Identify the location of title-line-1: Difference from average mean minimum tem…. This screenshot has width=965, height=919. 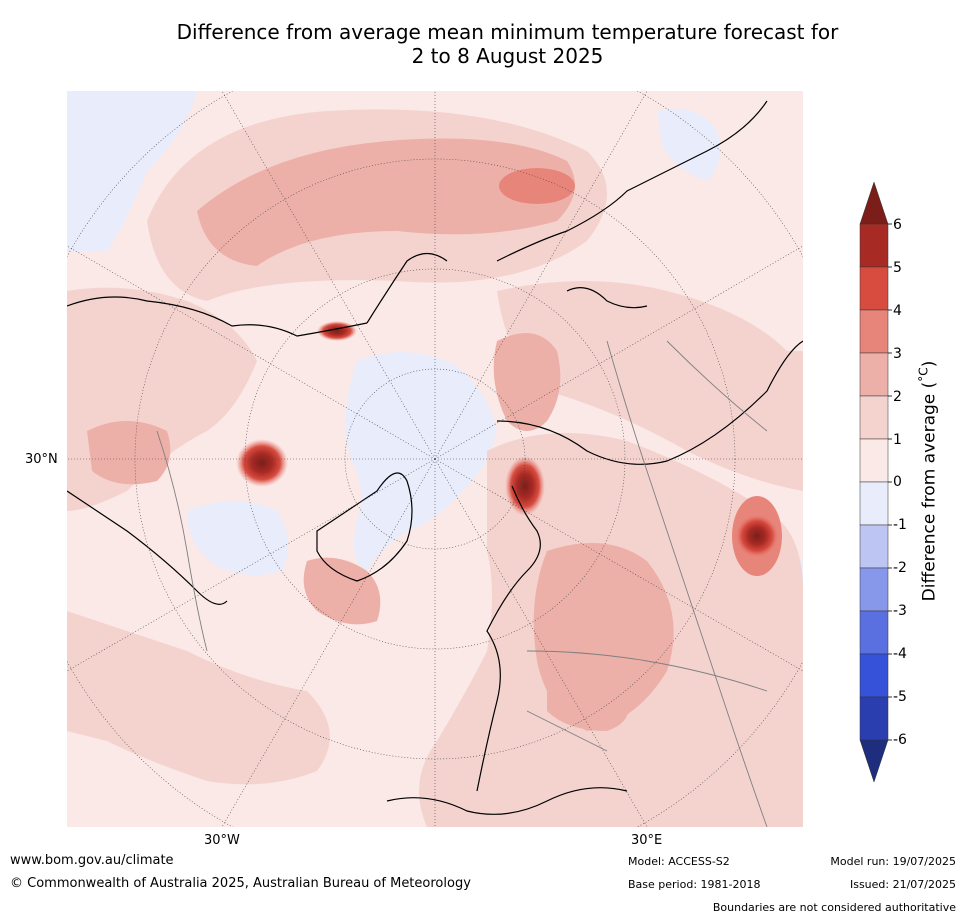
(507, 32).